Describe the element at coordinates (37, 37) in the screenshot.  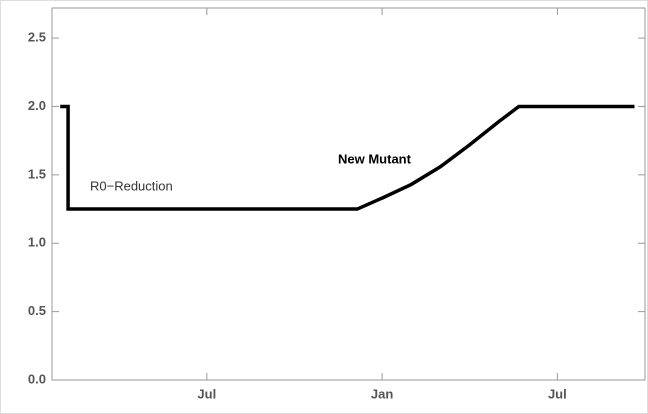
I see `y-tick-label: 2.5` at that location.